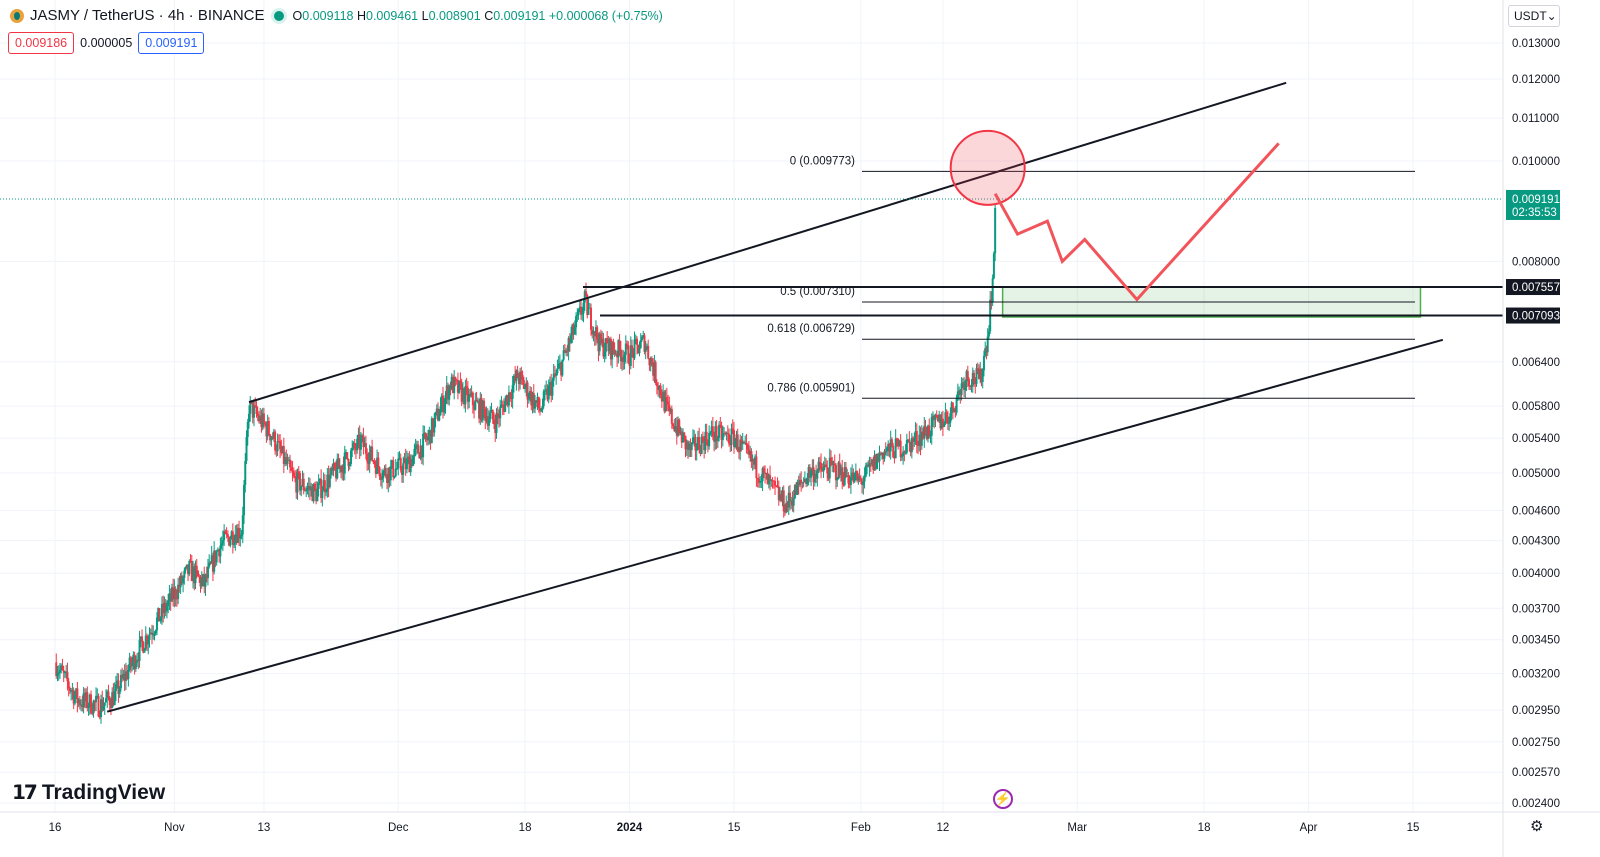 This screenshot has width=1600, height=857. Describe the element at coordinates (1533, 315) in the screenshot. I see `price-level-tag` at that location.